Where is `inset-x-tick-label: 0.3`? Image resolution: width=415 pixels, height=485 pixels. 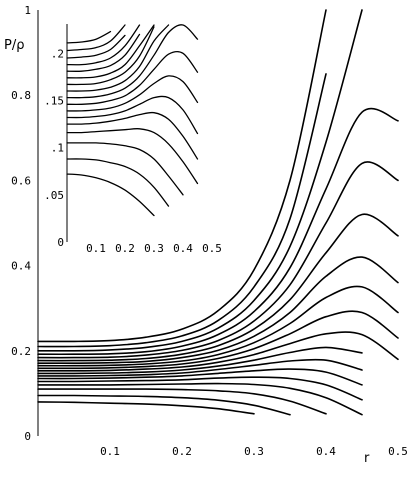 inset-x-tick-label: 0.3 is located at coordinates (154, 248).